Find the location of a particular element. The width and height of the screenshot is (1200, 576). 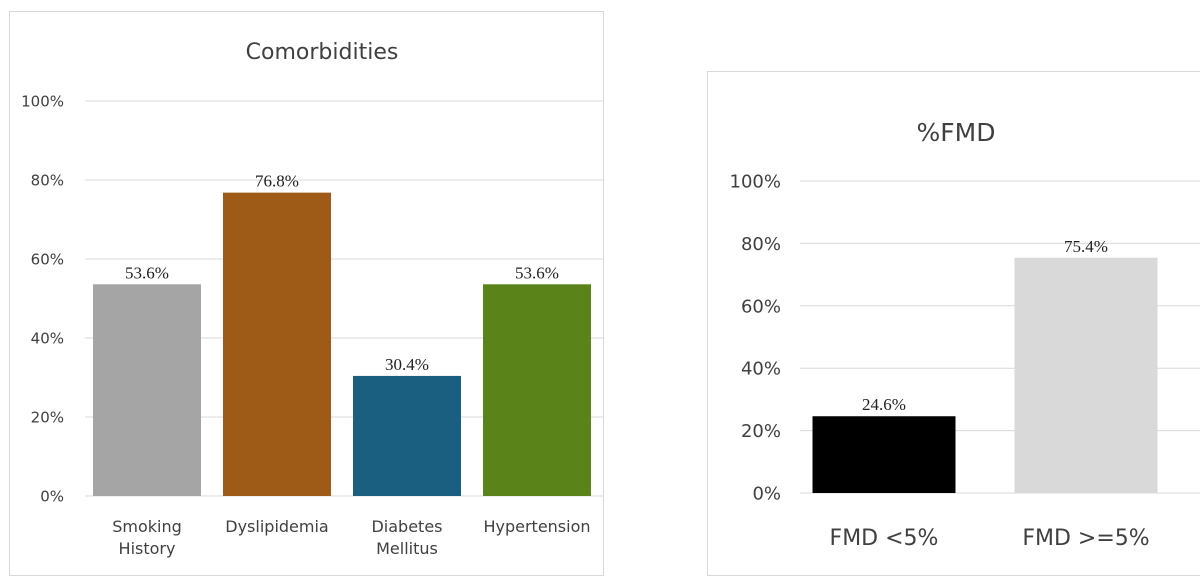

fmd-y-tick-label: 40% is located at coordinates (761, 369).